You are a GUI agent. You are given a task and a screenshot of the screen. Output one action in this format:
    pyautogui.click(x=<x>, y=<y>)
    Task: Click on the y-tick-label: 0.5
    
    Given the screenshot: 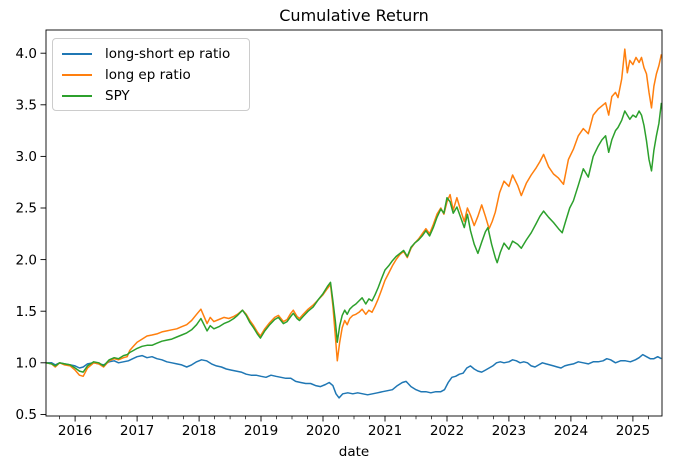 What is the action you would take?
    pyautogui.click(x=26, y=415)
    